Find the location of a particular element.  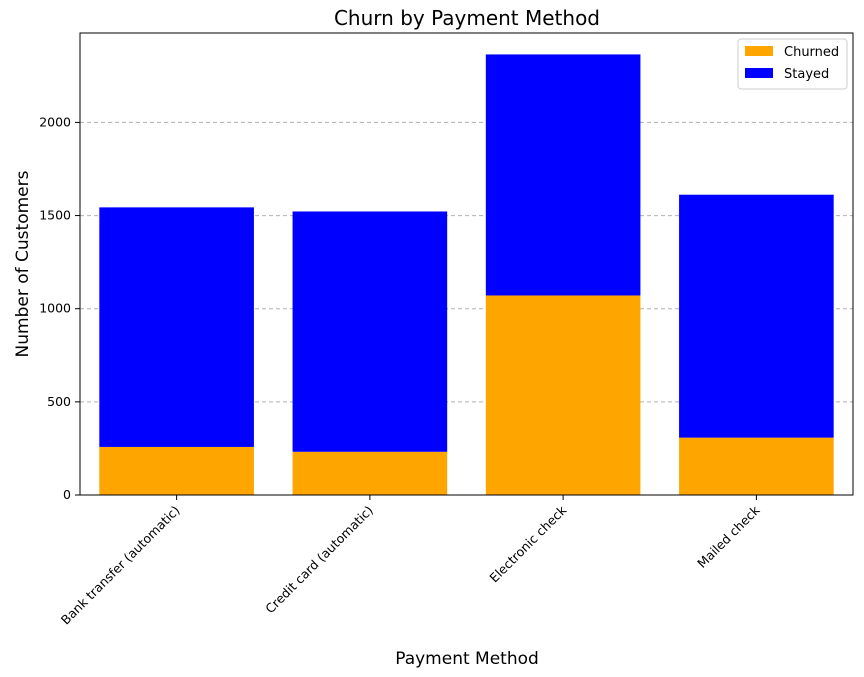

y-tick-label: 2000 is located at coordinates (55, 121).